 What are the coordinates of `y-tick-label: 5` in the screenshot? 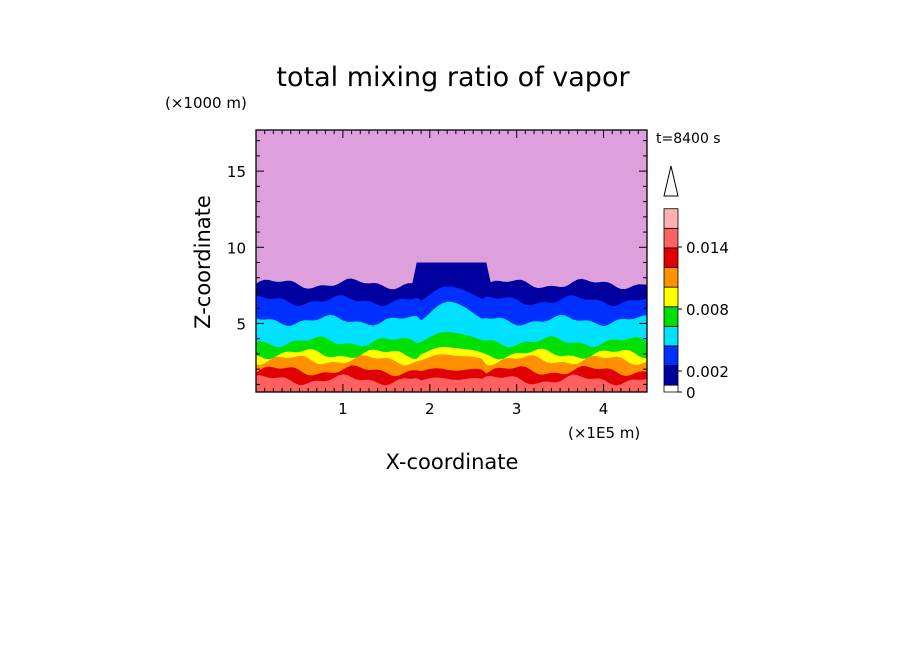 It's located at (241, 324).